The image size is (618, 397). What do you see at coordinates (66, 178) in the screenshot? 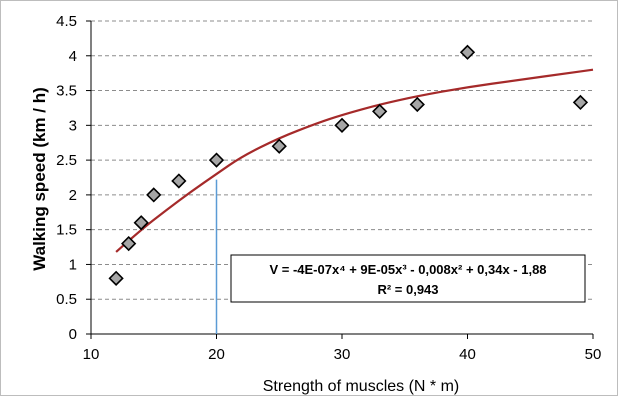
I see `y-tick-labels: 0 0.5 1 1.5 2 2.5 3 3.5 4 4.5` at bounding box center [66, 178].